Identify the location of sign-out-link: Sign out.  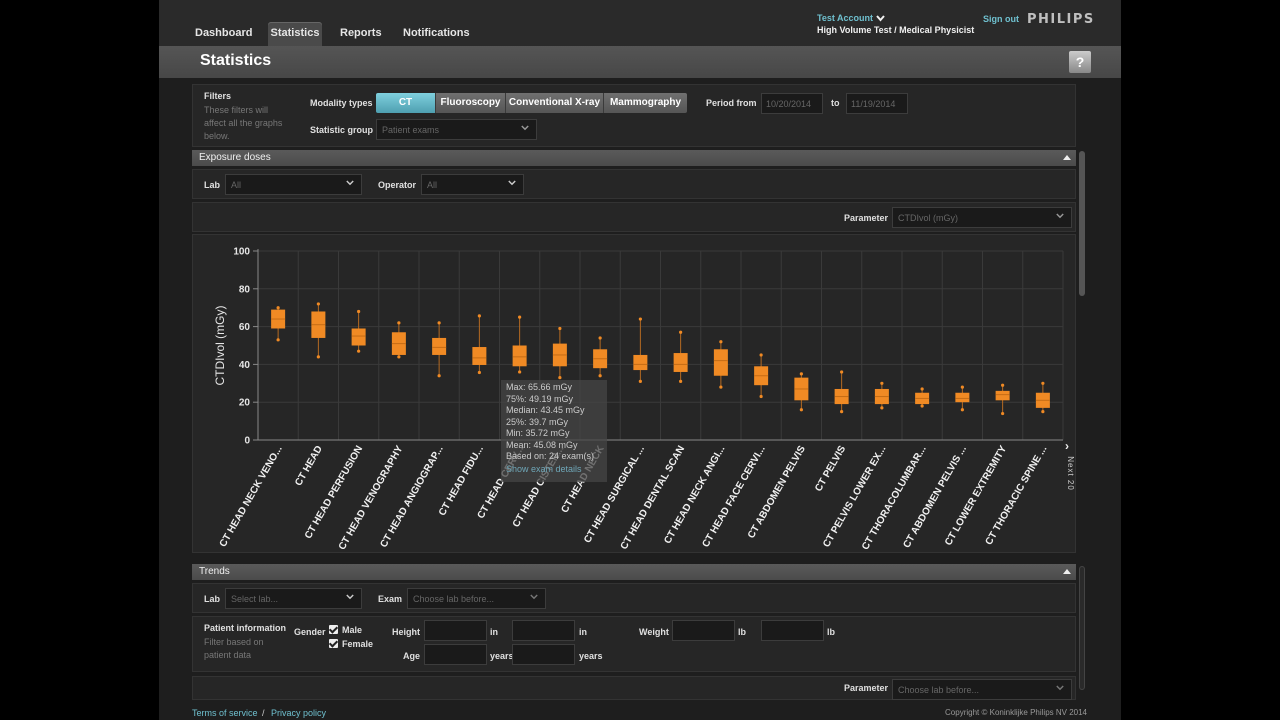
(1001, 19).